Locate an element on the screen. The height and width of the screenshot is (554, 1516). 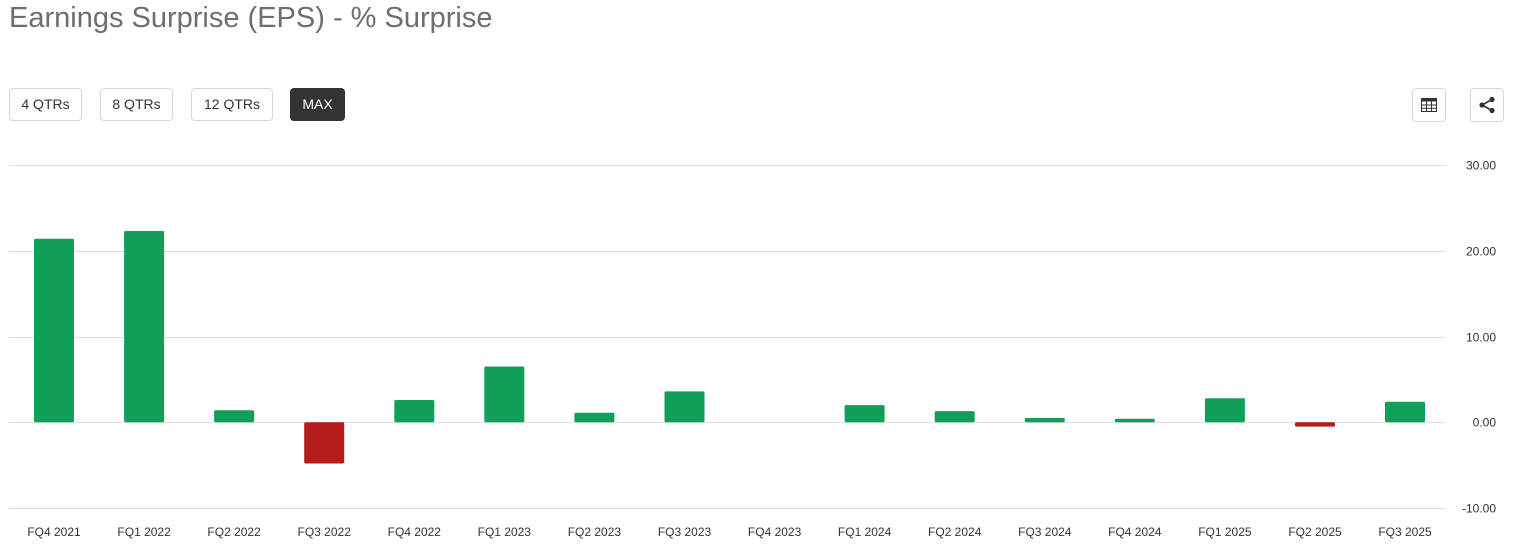
range-12-qtrs-button: 12 QTRs is located at coordinates (232, 104).